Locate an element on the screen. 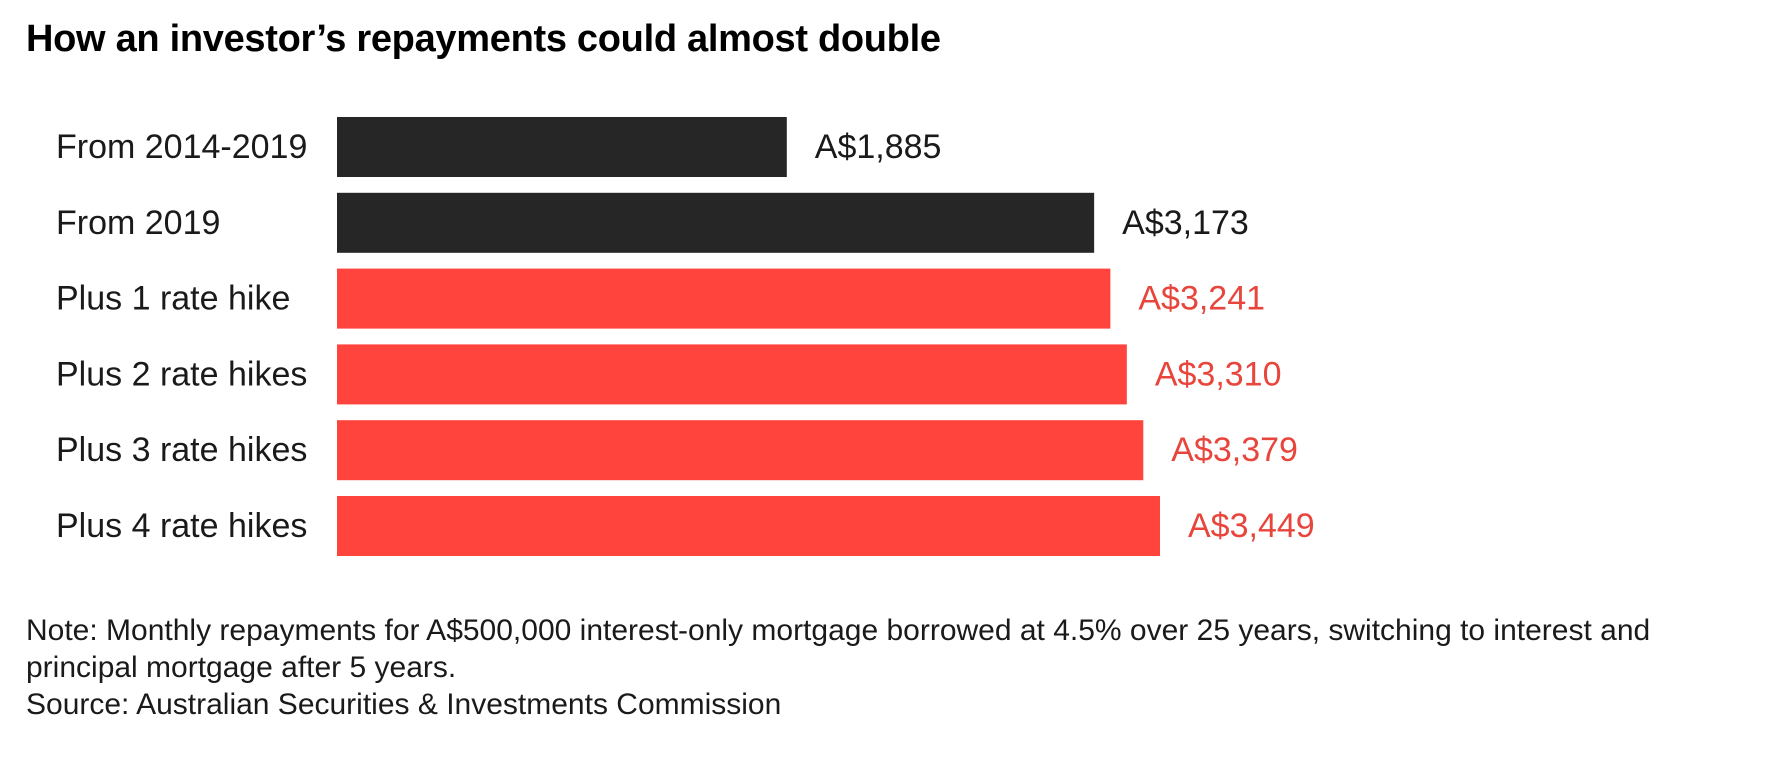  value-label: A$3,449 is located at coordinates (1251, 526).